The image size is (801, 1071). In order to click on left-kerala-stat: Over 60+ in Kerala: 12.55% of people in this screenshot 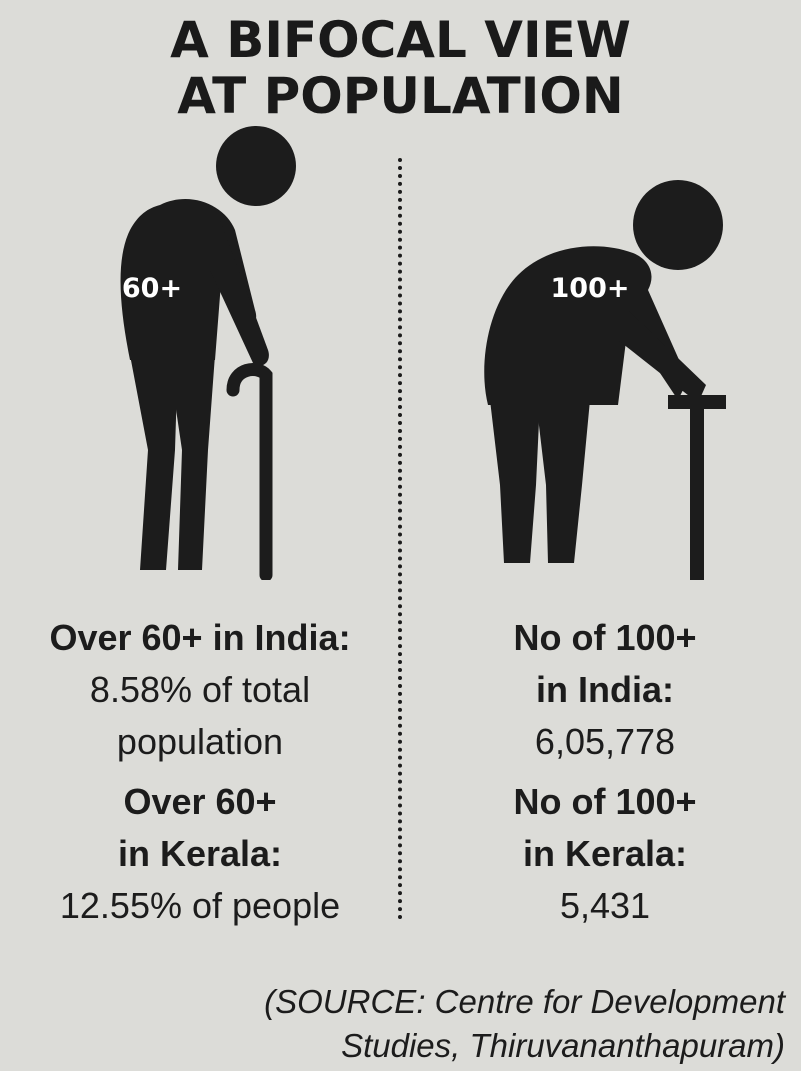, I will do `click(200, 854)`.